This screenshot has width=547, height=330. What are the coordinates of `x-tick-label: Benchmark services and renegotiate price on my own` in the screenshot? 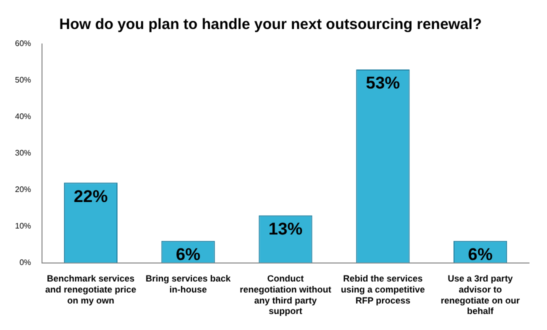 It's located at (90, 290).